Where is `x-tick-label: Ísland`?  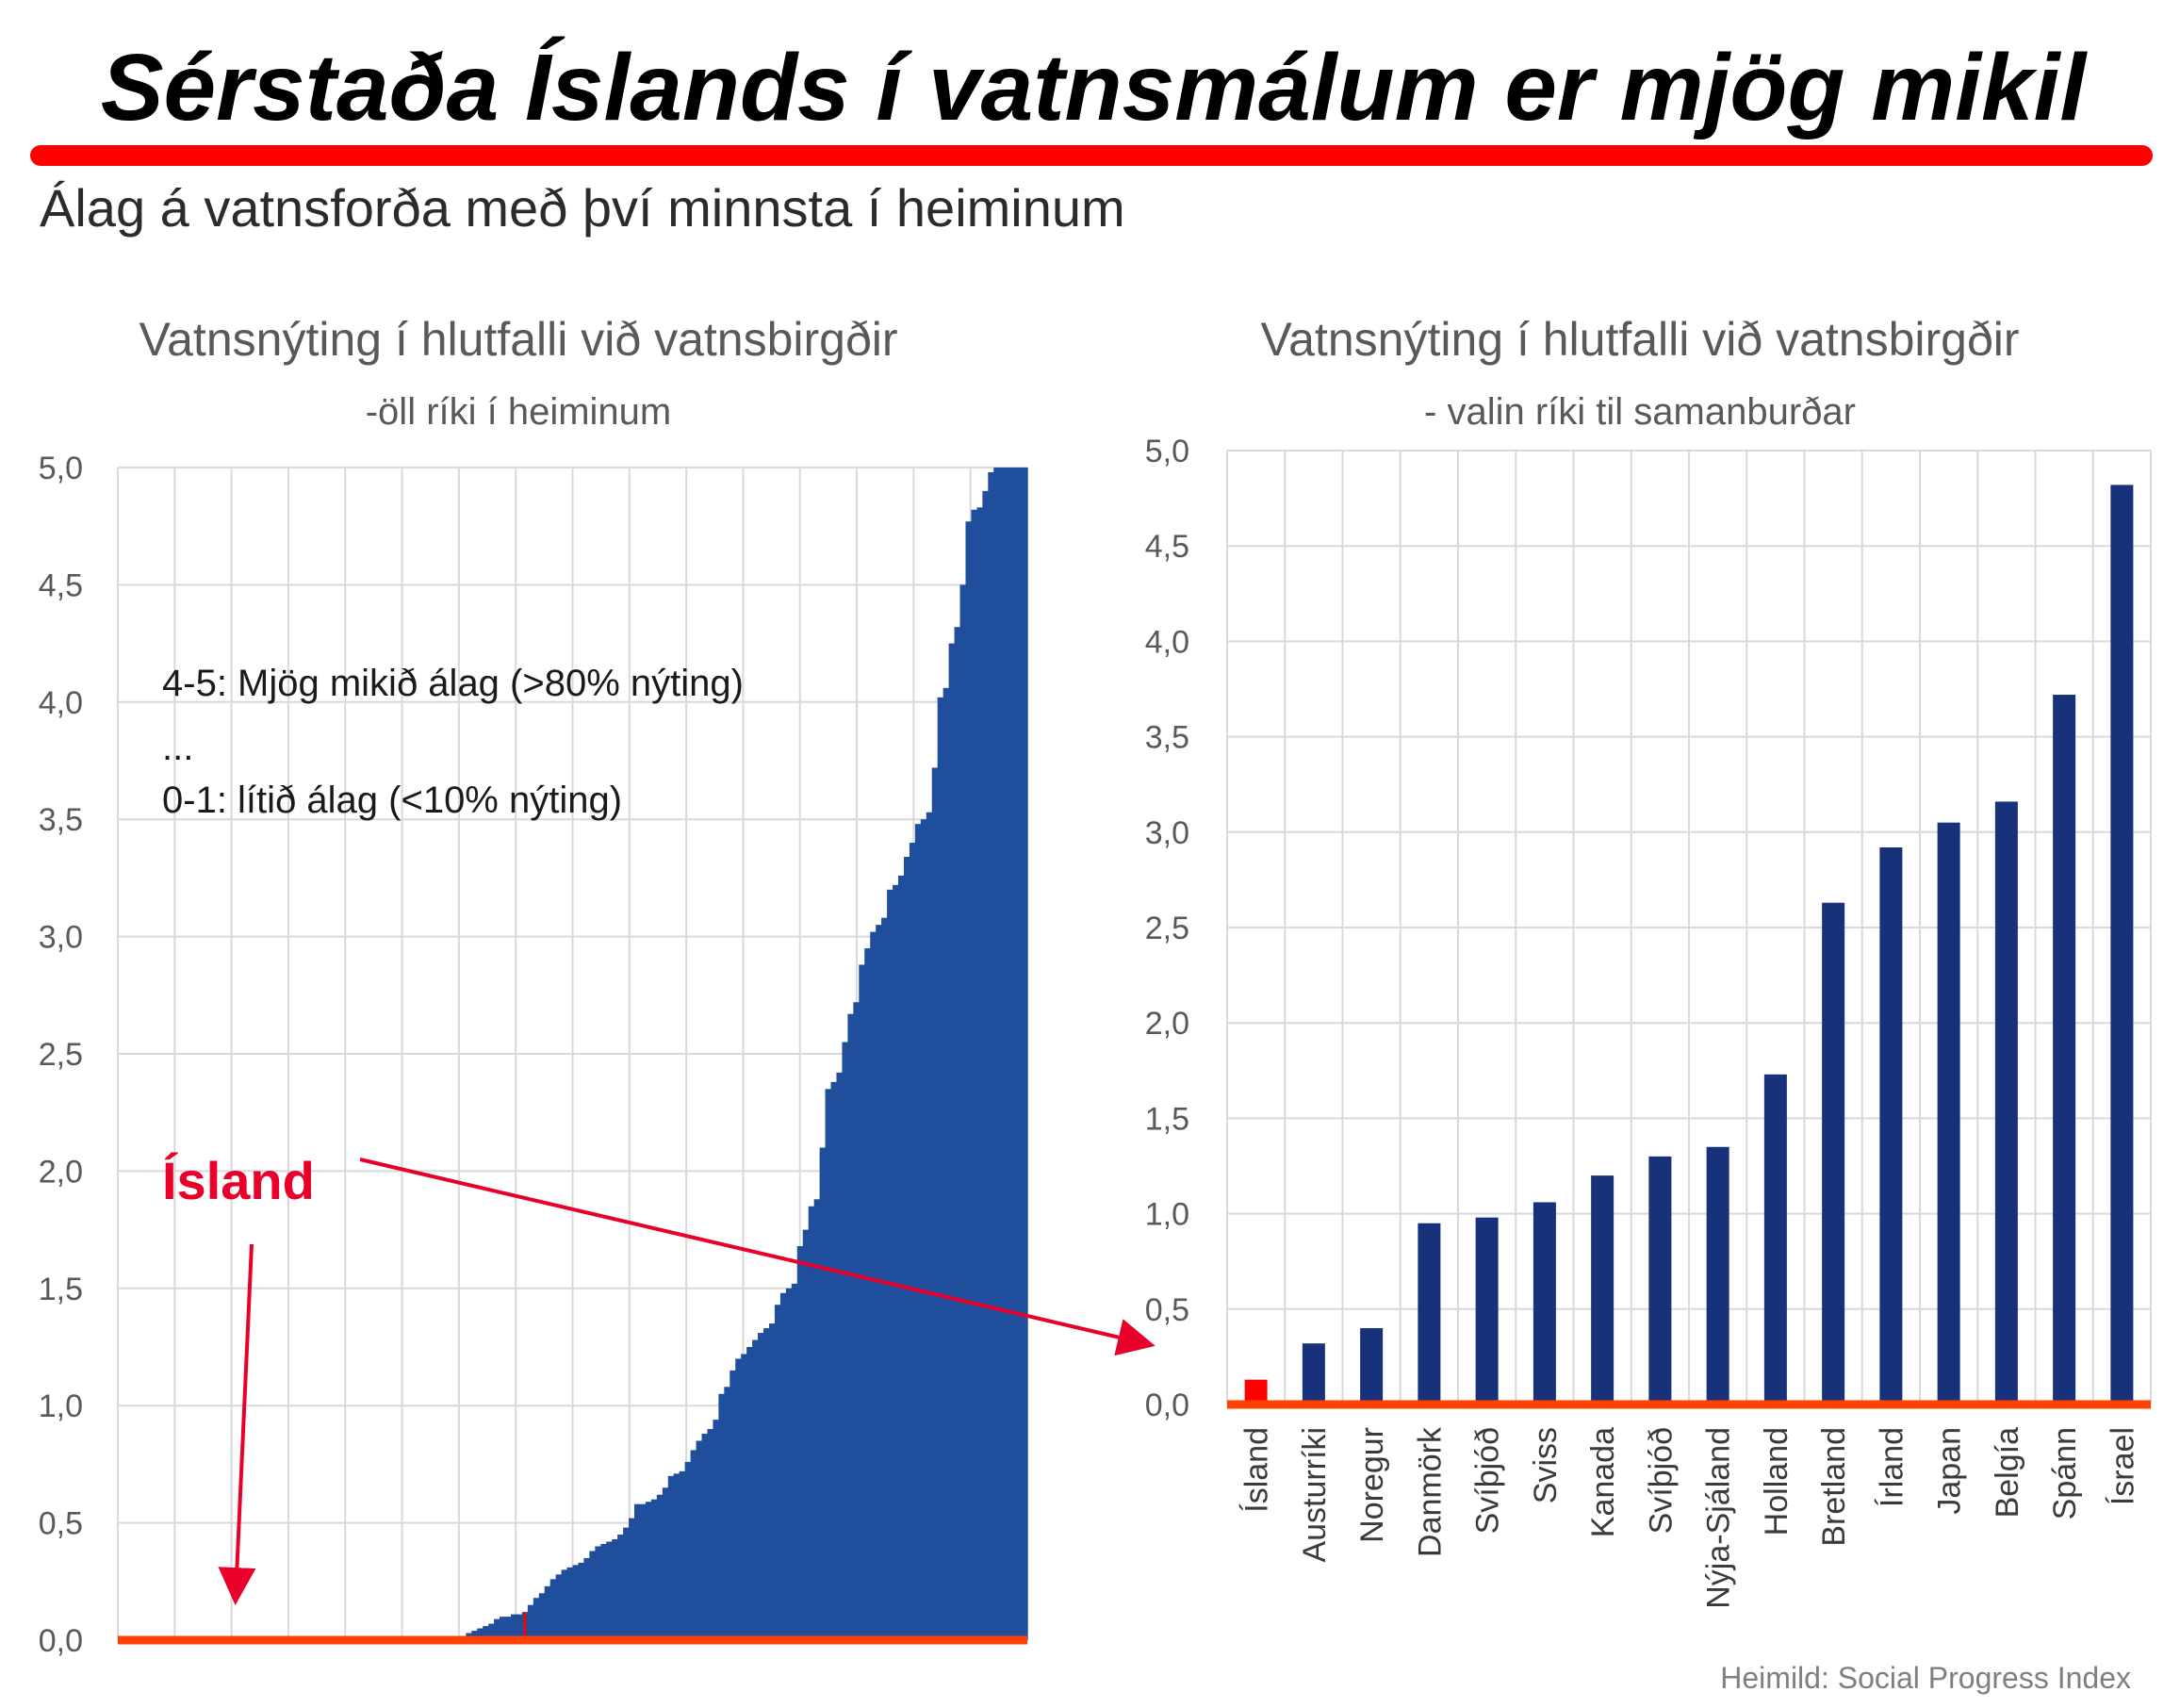 x-tick-label: Ísland is located at coordinates (1257, 1470).